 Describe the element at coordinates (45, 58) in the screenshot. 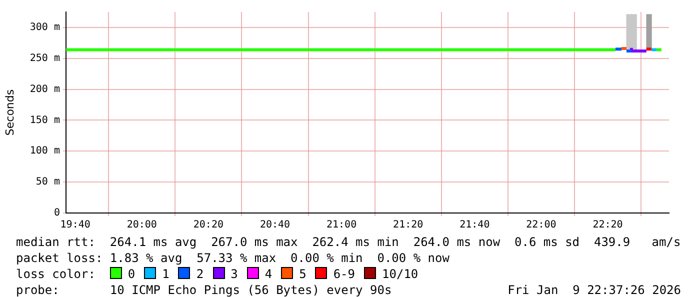

I see `y-tick-label: 250 m` at that location.